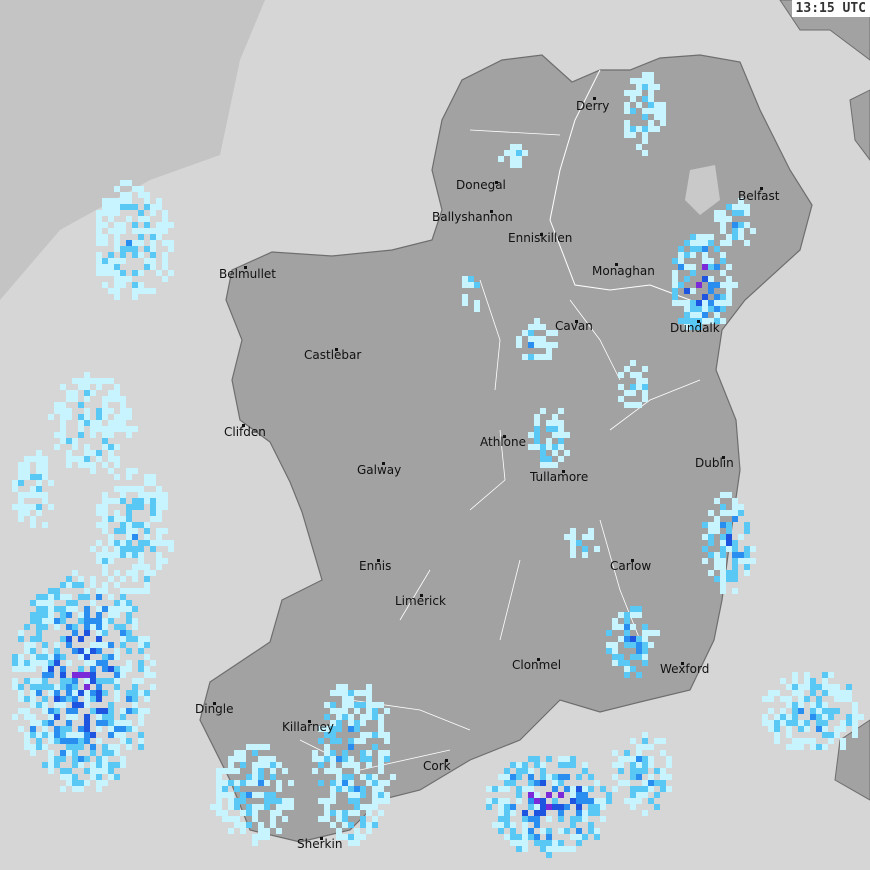 Image resolution: width=870 pixels, height=870 pixels. Describe the element at coordinates (593, 106) in the screenshot. I see `city-label: Derry` at that location.